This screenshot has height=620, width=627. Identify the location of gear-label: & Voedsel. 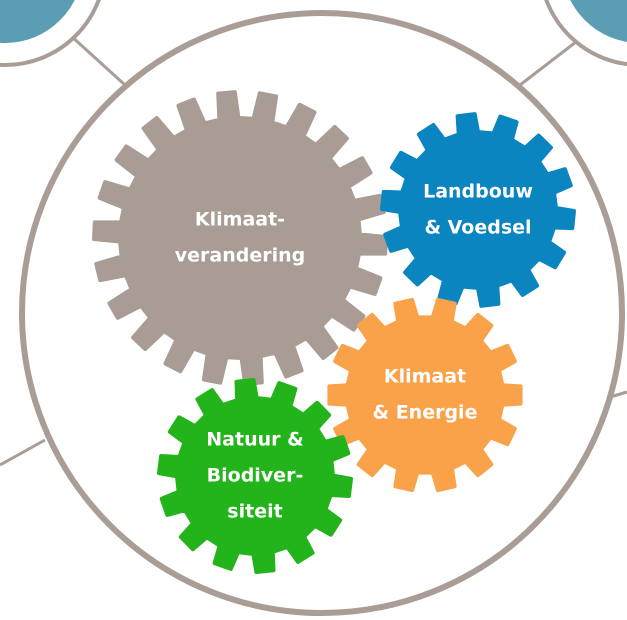
(477, 228).